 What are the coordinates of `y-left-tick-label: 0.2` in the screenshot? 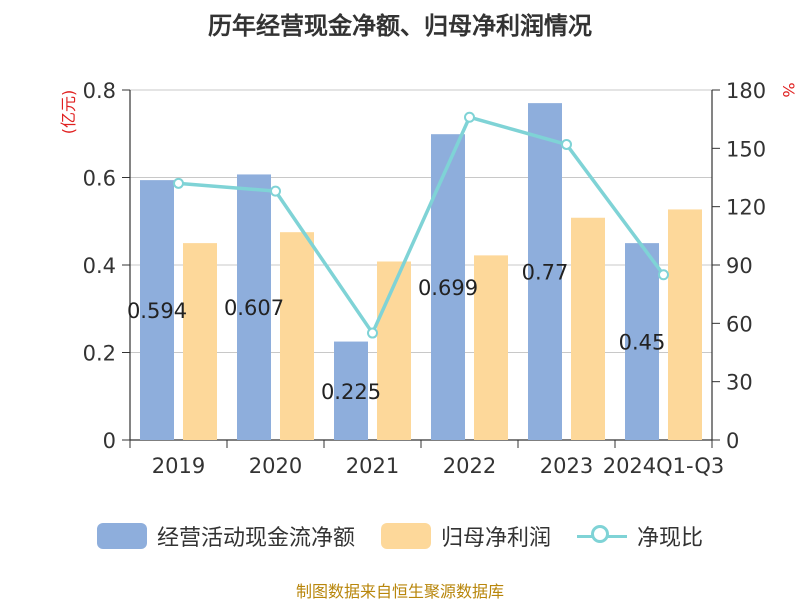 It's located at (99, 354).